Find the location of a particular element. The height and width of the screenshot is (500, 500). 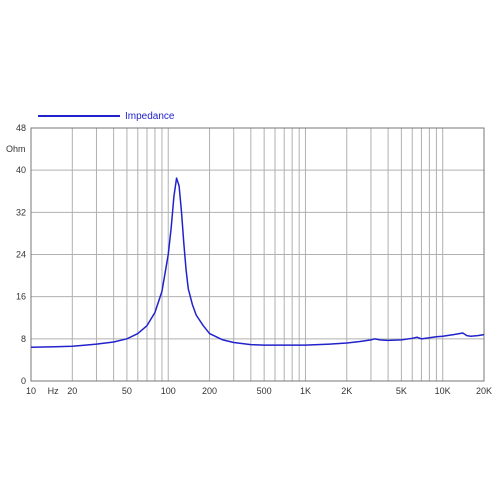

x-tick-label: 20 is located at coordinates (72, 391).